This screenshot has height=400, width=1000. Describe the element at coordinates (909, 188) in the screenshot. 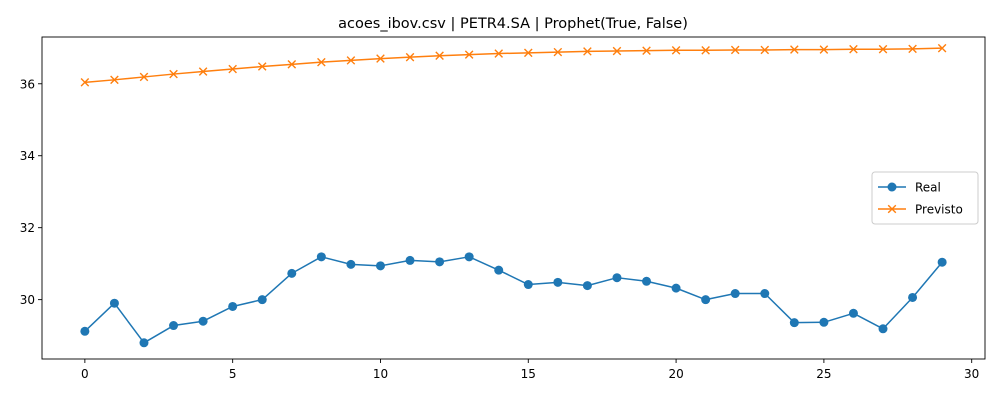

I see `legend-item-real: Real` at that location.